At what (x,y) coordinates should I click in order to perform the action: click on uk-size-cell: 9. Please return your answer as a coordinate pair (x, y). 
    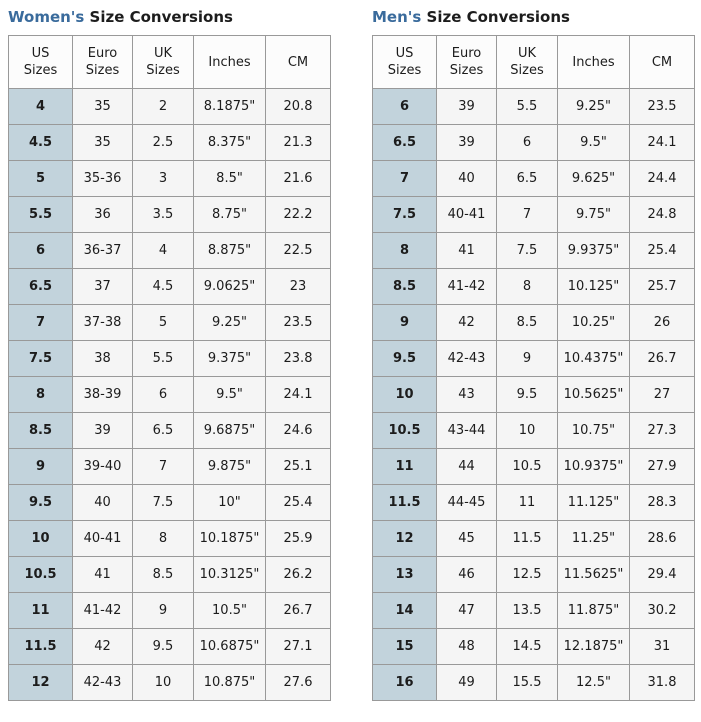
    Looking at the image, I should click on (527, 358).